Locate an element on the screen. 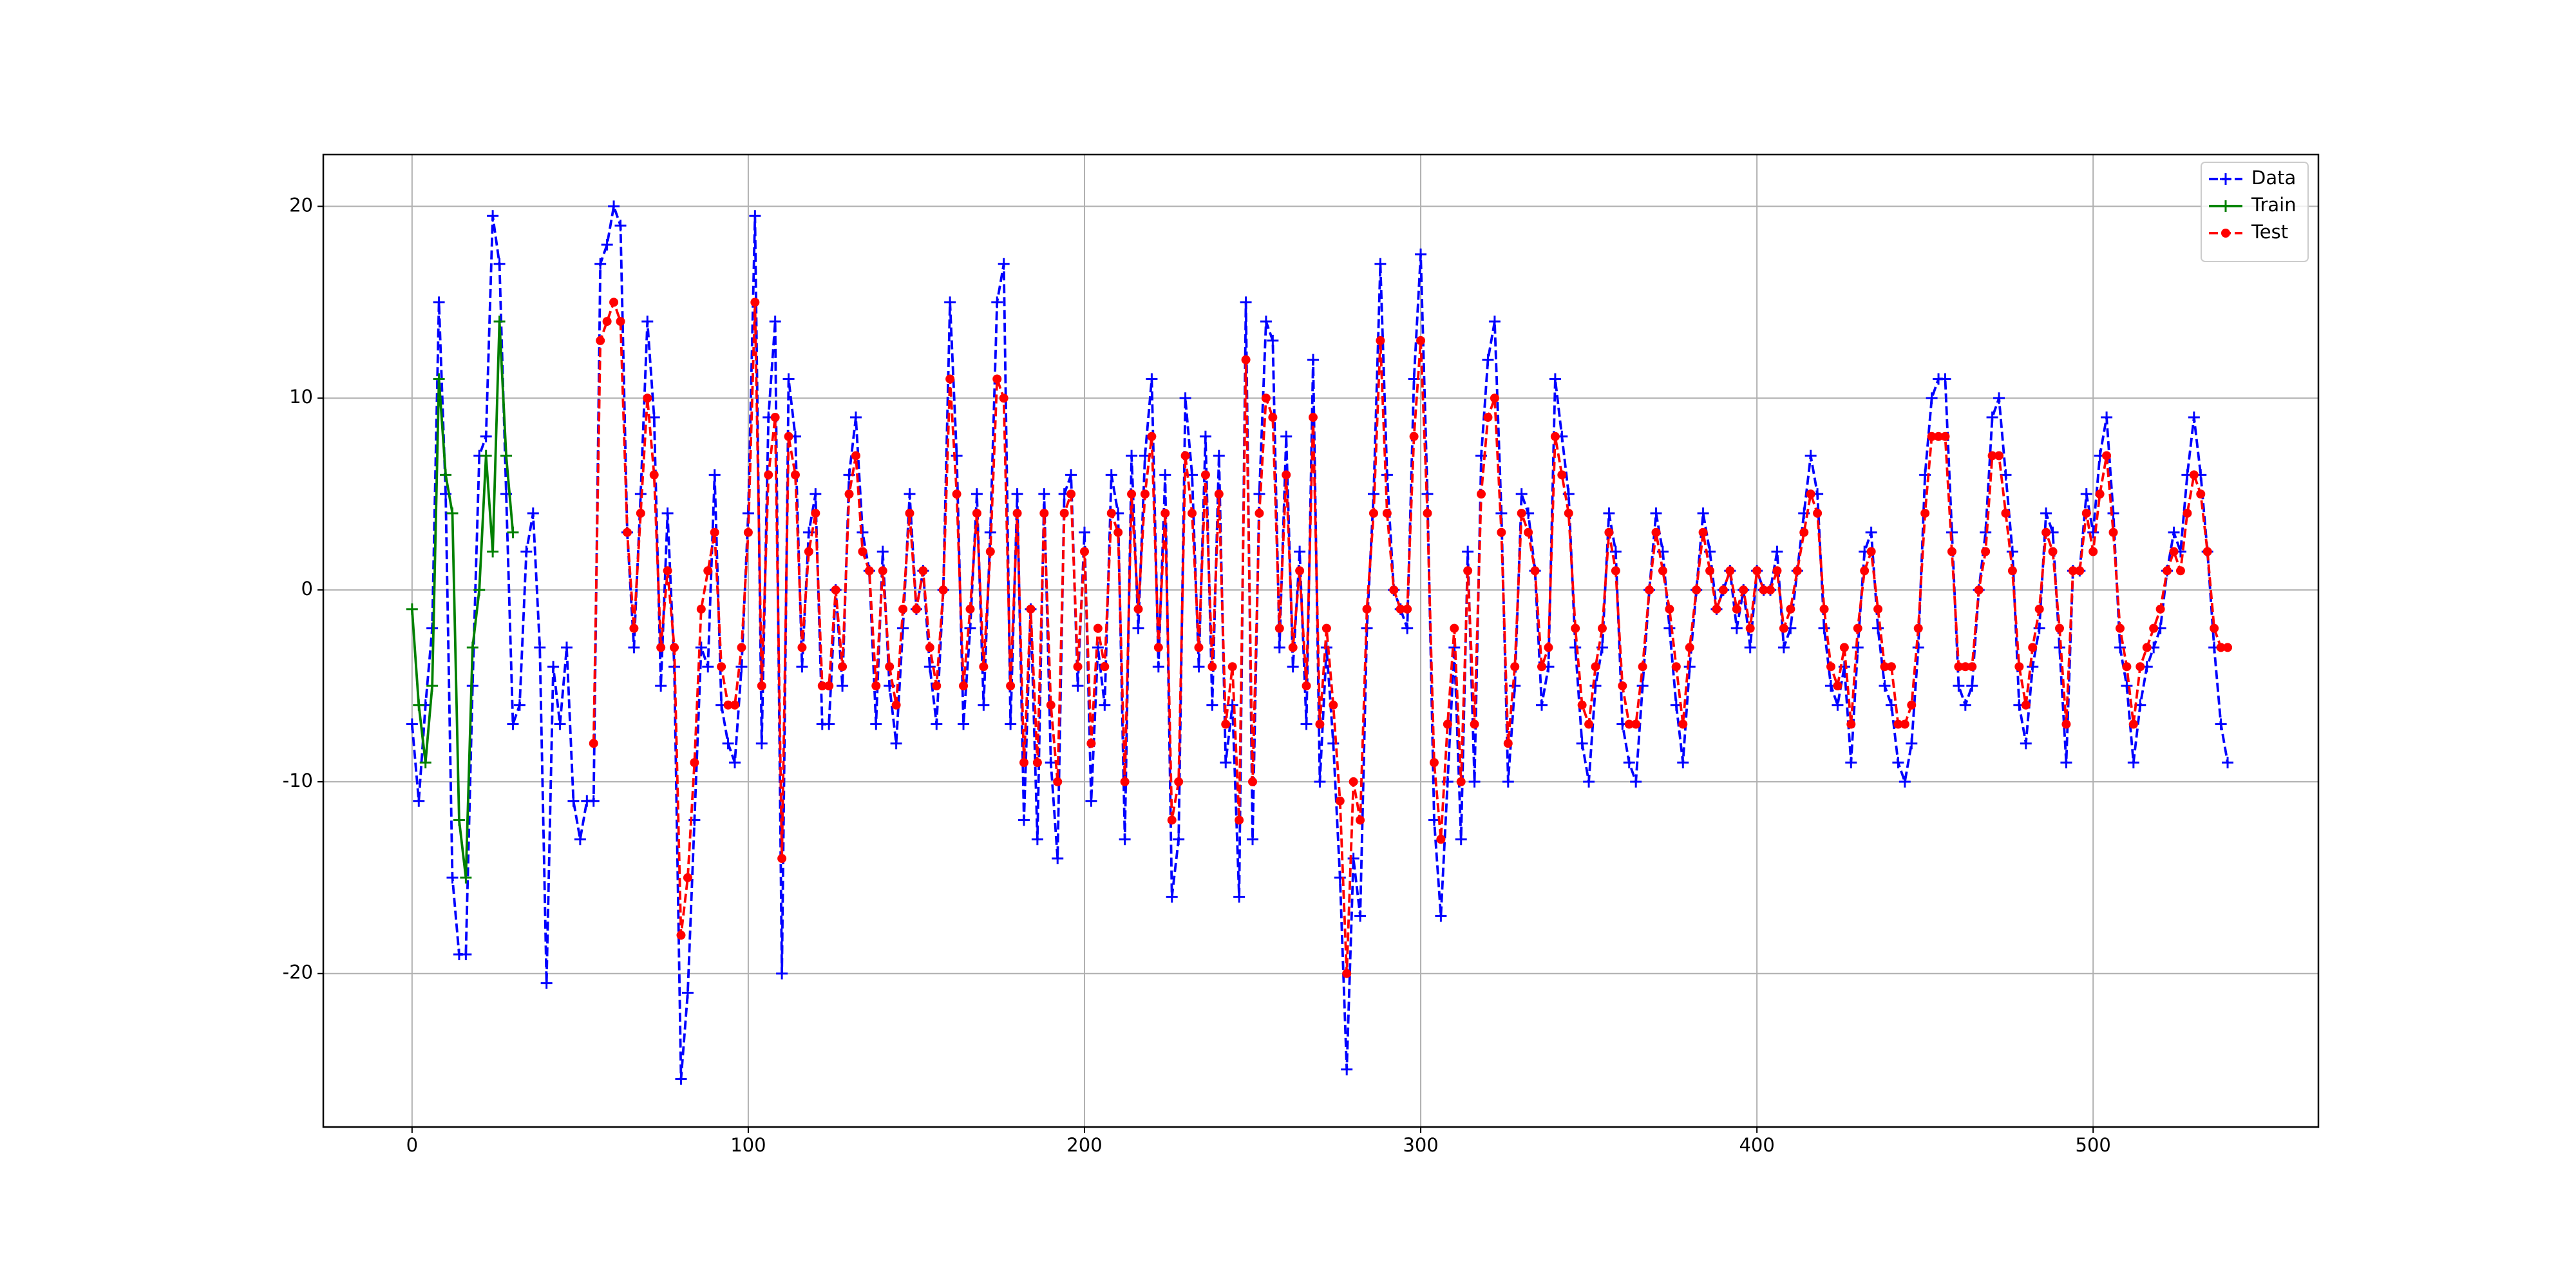 The width and height of the screenshot is (2576, 1288). y-tick-label: 10 is located at coordinates (301, 397).